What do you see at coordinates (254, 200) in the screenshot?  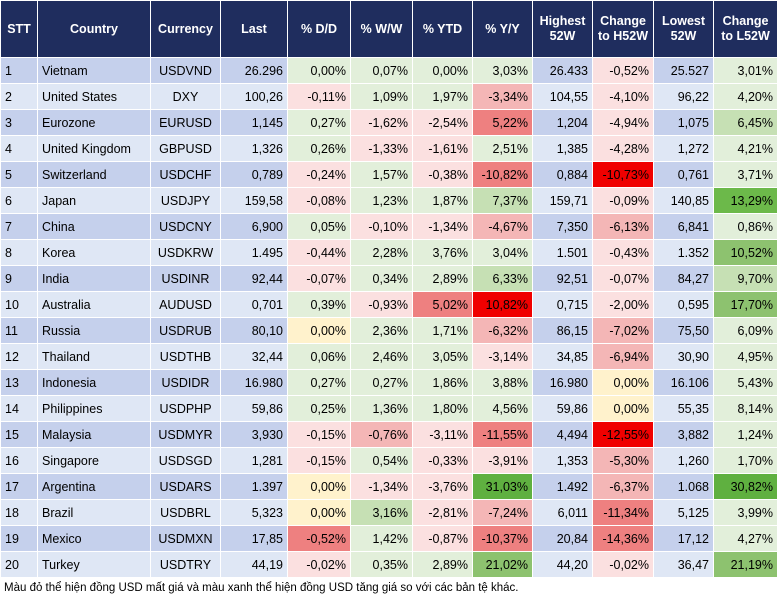 I see `table-cell: 159,58` at bounding box center [254, 200].